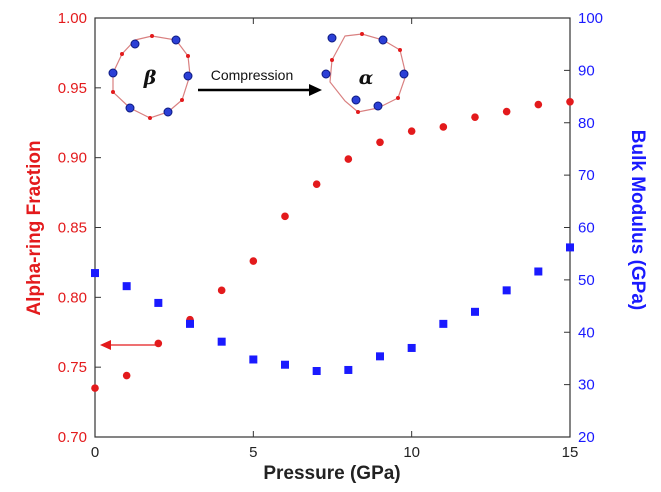  What do you see at coordinates (72, 367) in the screenshot?
I see `left-tick-label: 0.75` at bounding box center [72, 367].